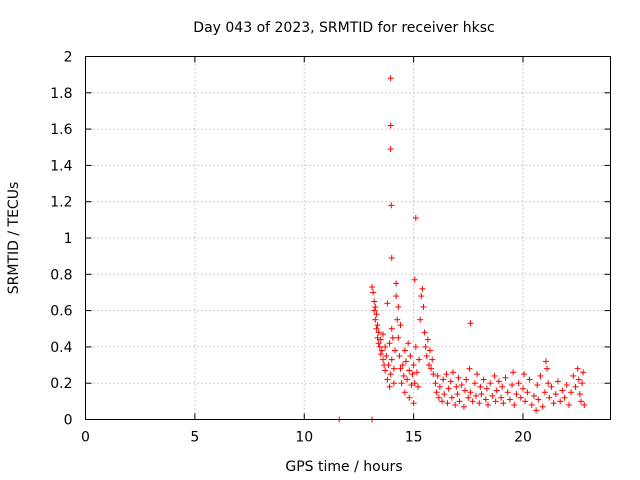  What do you see at coordinates (61, 275) in the screenshot?
I see `y-tick-label: 0.8` at bounding box center [61, 275].